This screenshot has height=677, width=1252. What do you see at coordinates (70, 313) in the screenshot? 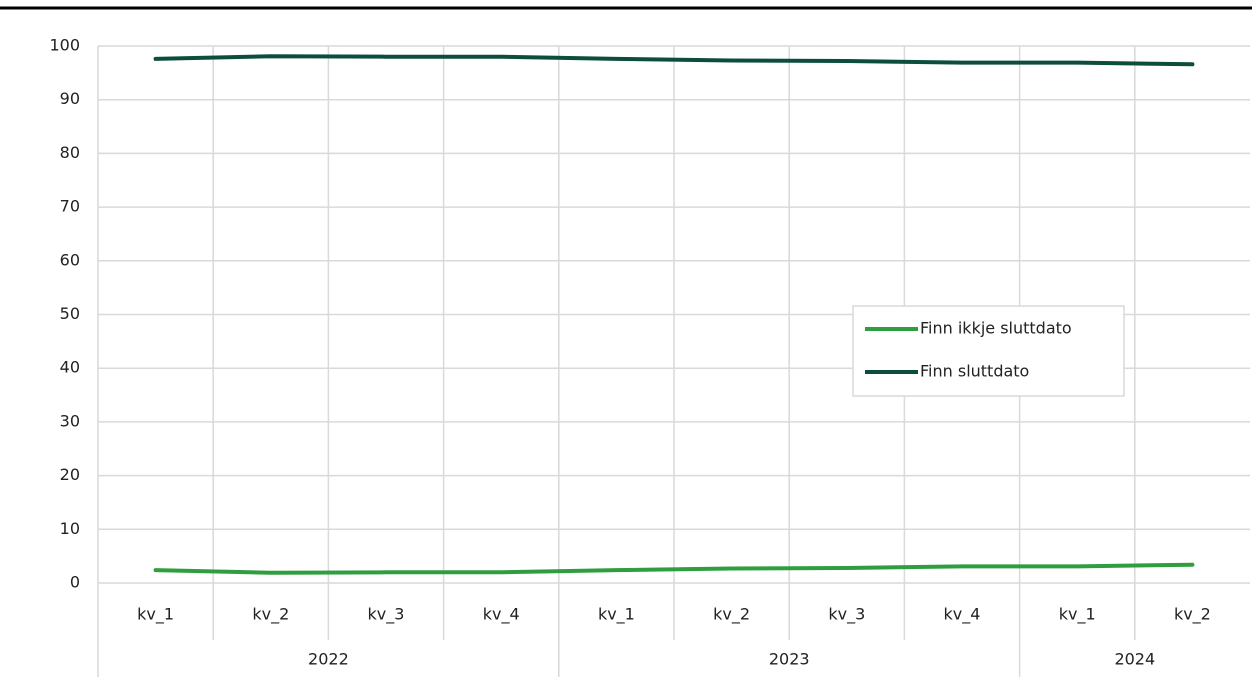
I see `y-tick-label: 50` at bounding box center [70, 313].